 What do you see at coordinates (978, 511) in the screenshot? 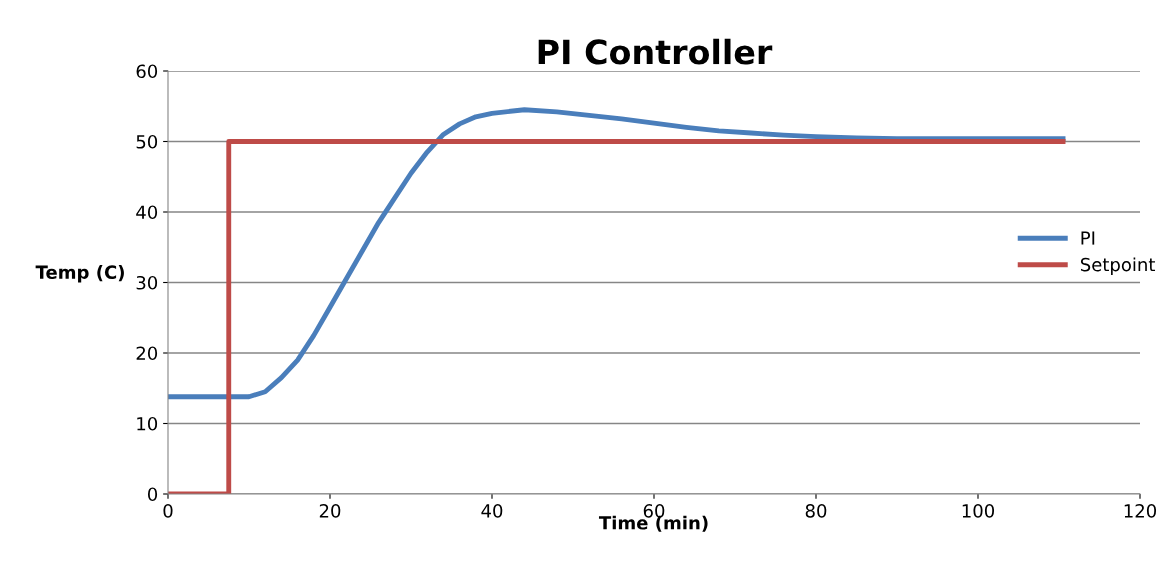
I see `x-tick-label: 100` at bounding box center [978, 511].